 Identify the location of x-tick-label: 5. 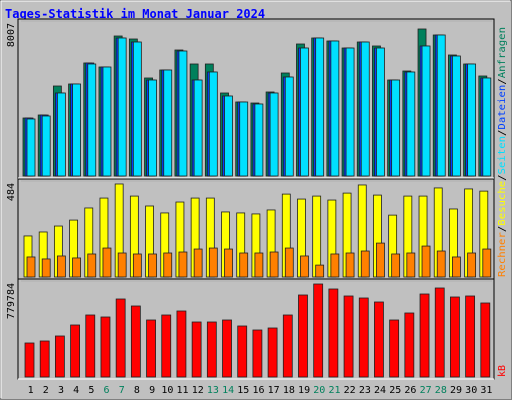
(91, 390).